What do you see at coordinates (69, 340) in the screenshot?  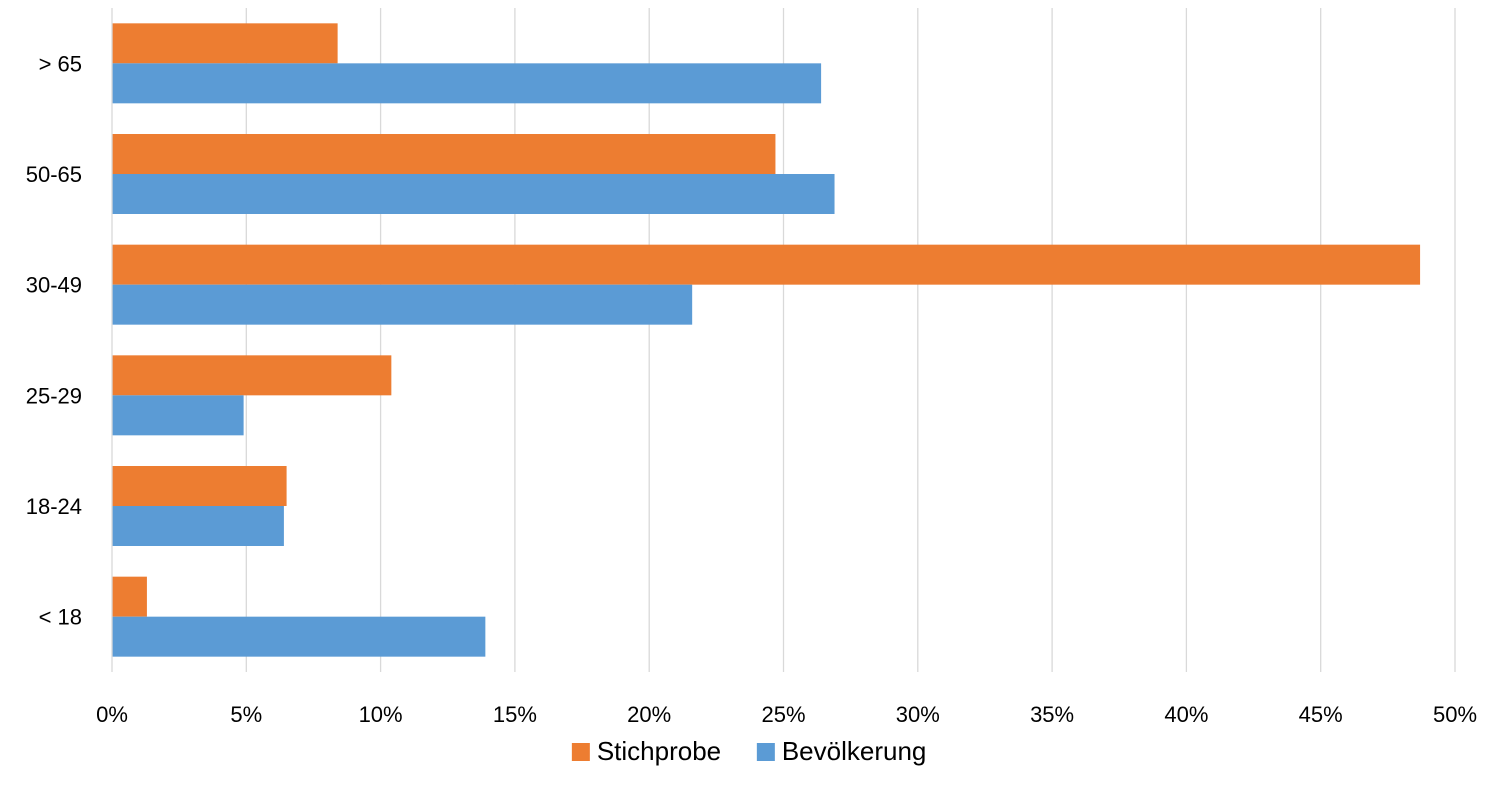 I see `y-axis: < 18 18-24 25-29 30-49 50-65 > 65` at bounding box center [69, 340].